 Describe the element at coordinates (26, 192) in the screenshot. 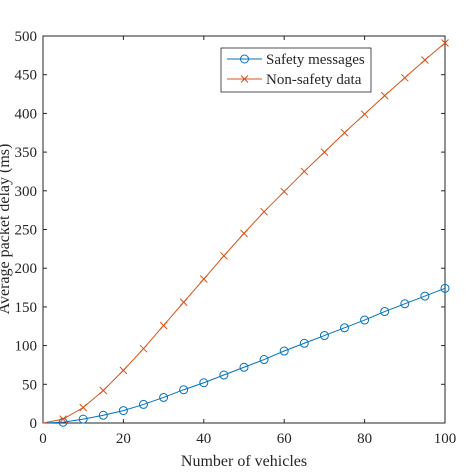

I see `y-tick-label: 300` at that location.